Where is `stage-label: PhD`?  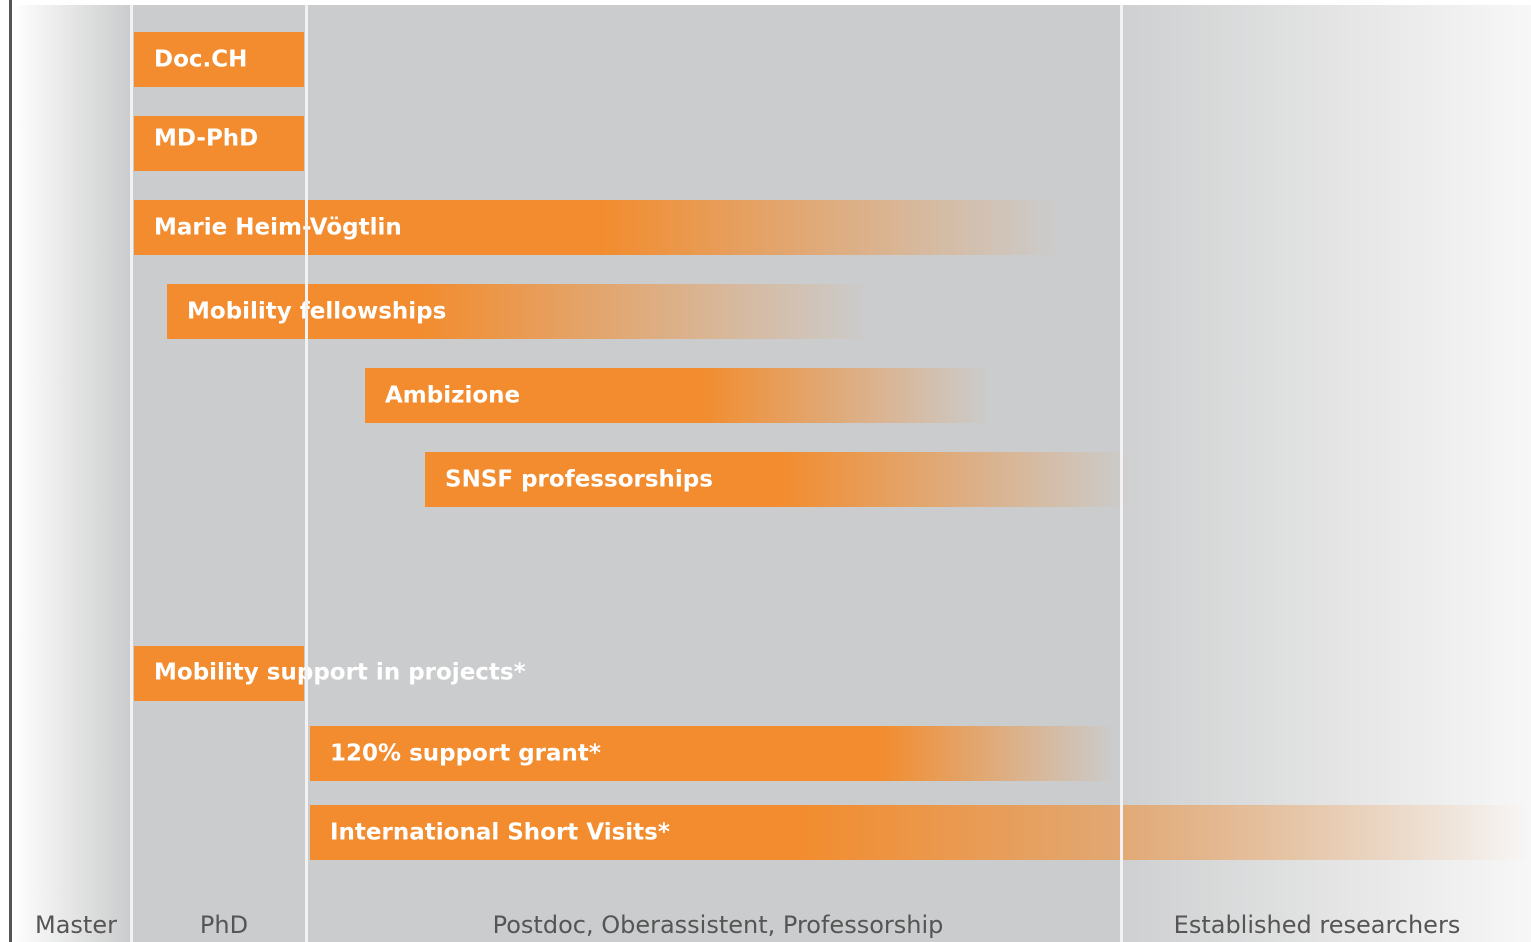
stage-label: PhD is located at coordinates (224, 925).